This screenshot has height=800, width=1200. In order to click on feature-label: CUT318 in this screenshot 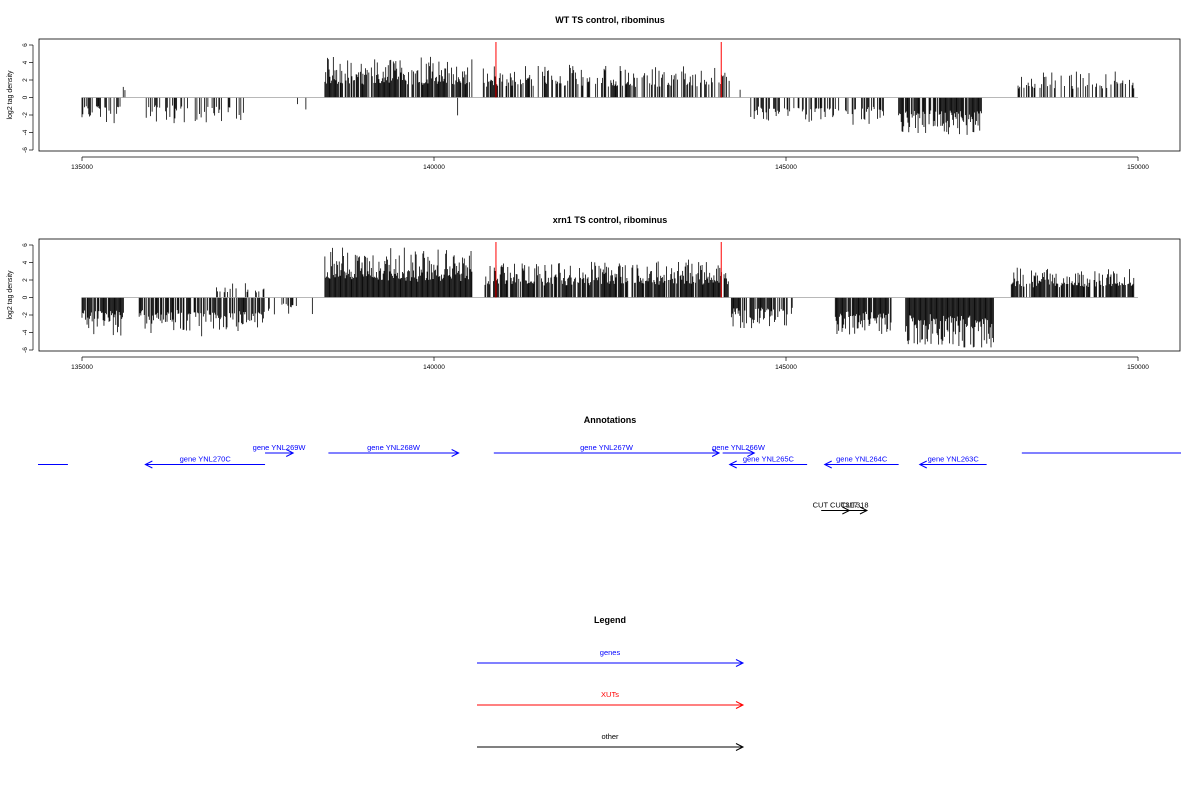, I will do `click(855, 505)`.